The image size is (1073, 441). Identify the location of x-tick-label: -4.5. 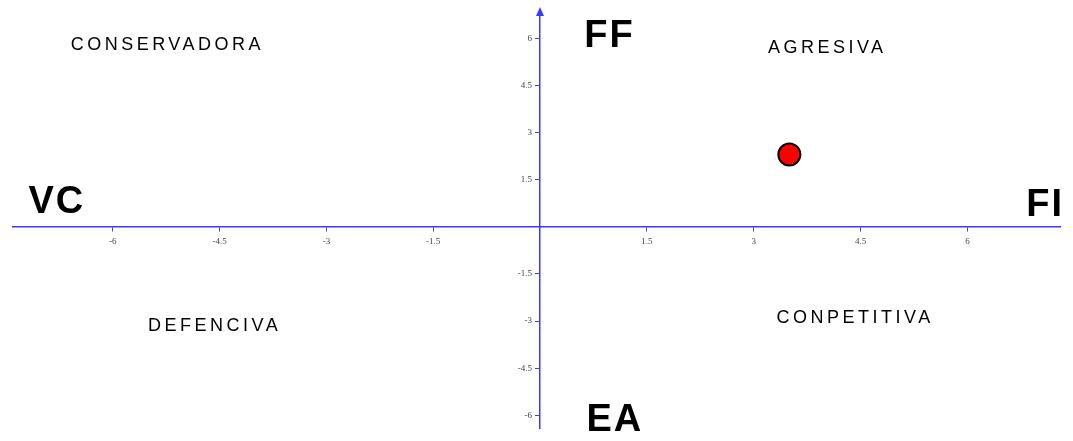
(220, 240).